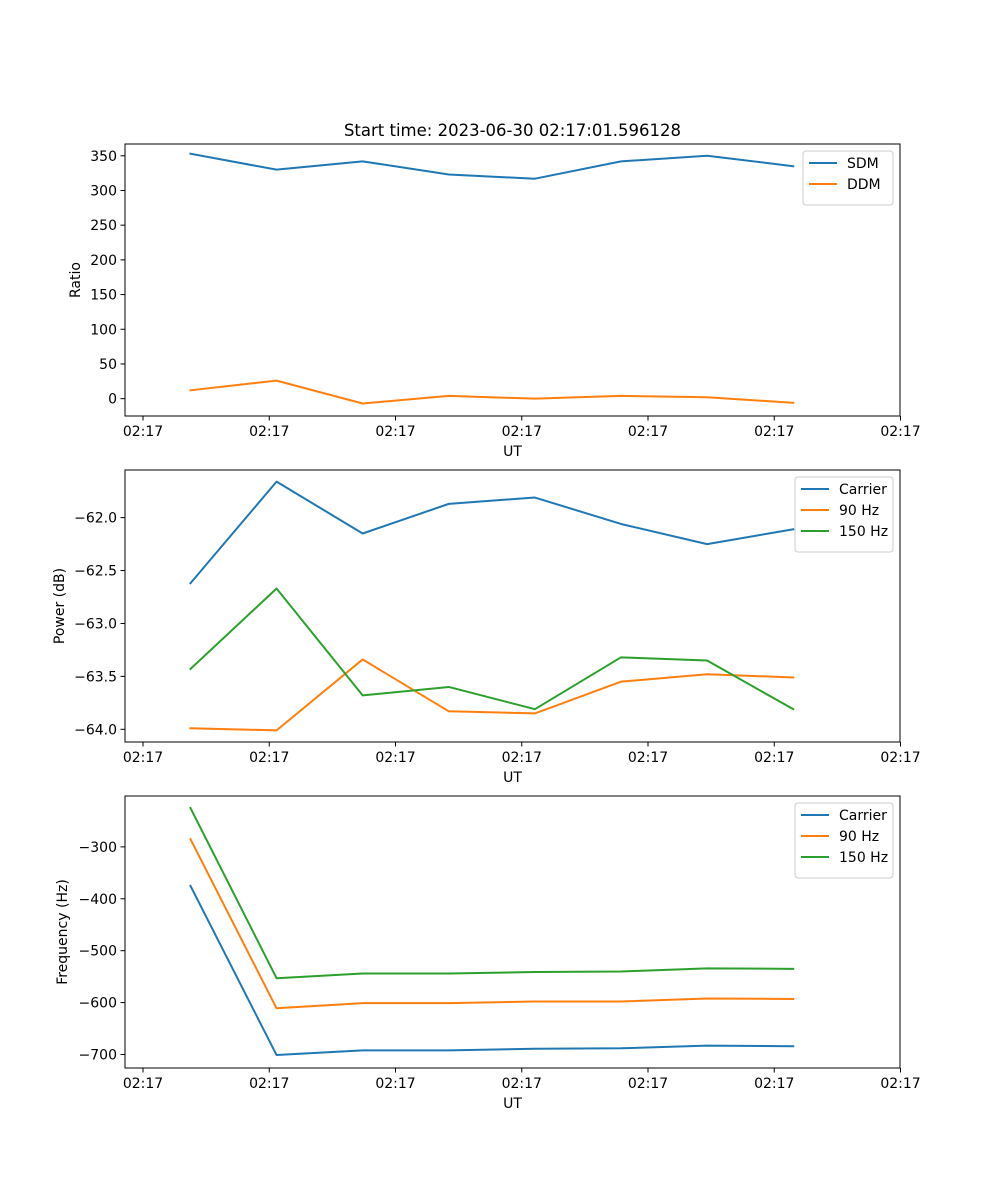 The image size is (1000, 1200). I want to click on y-tick-label: −500, so click(98, 952).